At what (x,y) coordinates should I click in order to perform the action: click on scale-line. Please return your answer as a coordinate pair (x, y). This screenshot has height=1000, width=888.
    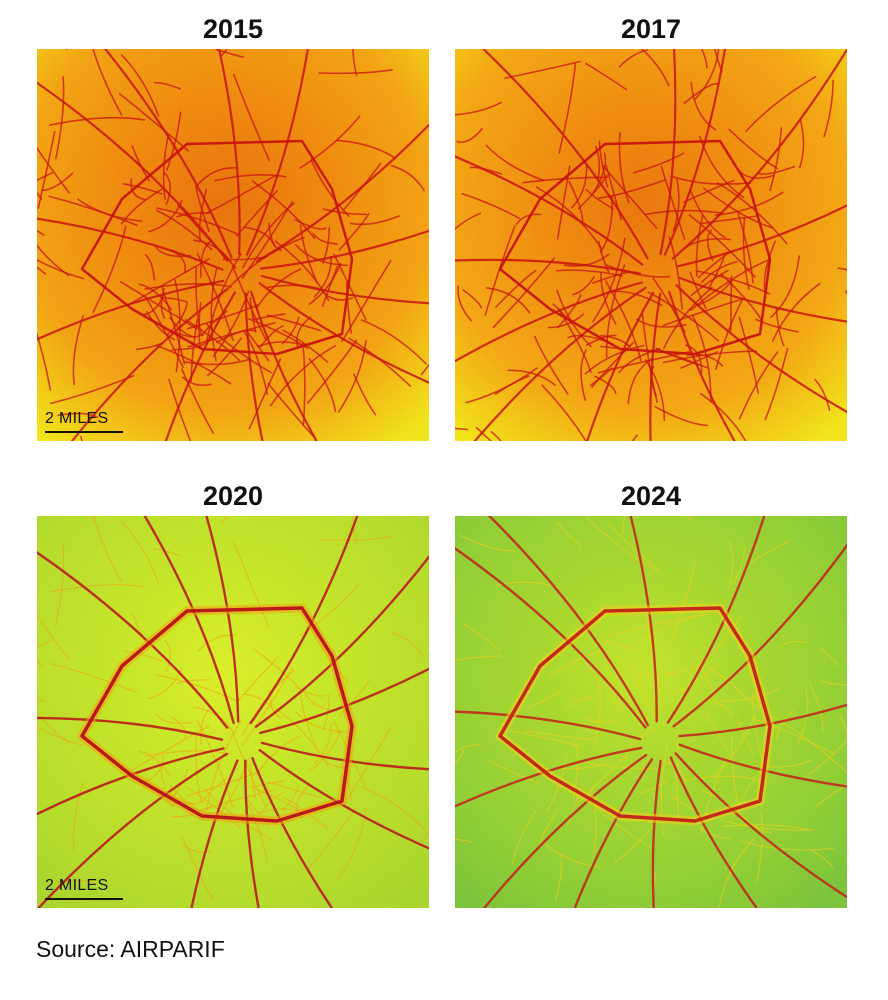
    Looking at the image, I should click on (84, 432).